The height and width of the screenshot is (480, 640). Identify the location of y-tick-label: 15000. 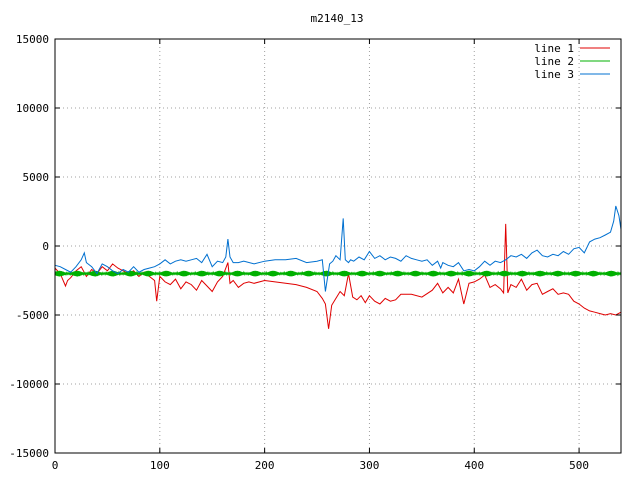
(32, 39).